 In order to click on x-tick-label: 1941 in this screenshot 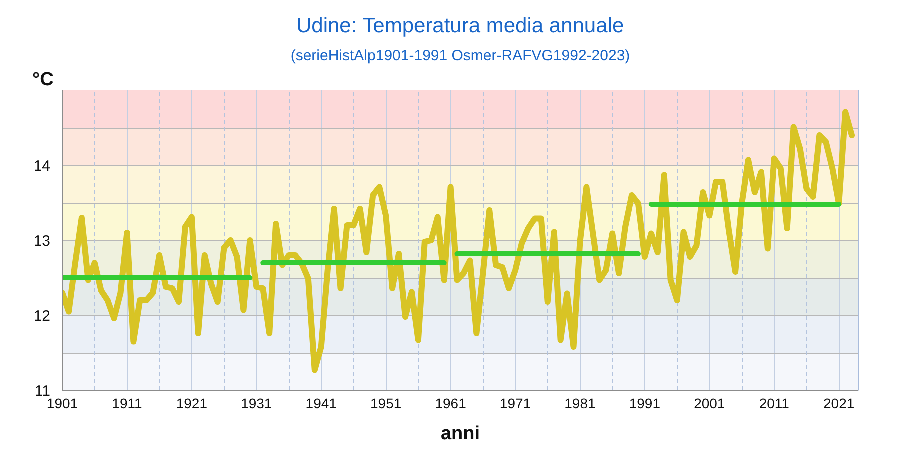, I will do `click(322, 404)`.